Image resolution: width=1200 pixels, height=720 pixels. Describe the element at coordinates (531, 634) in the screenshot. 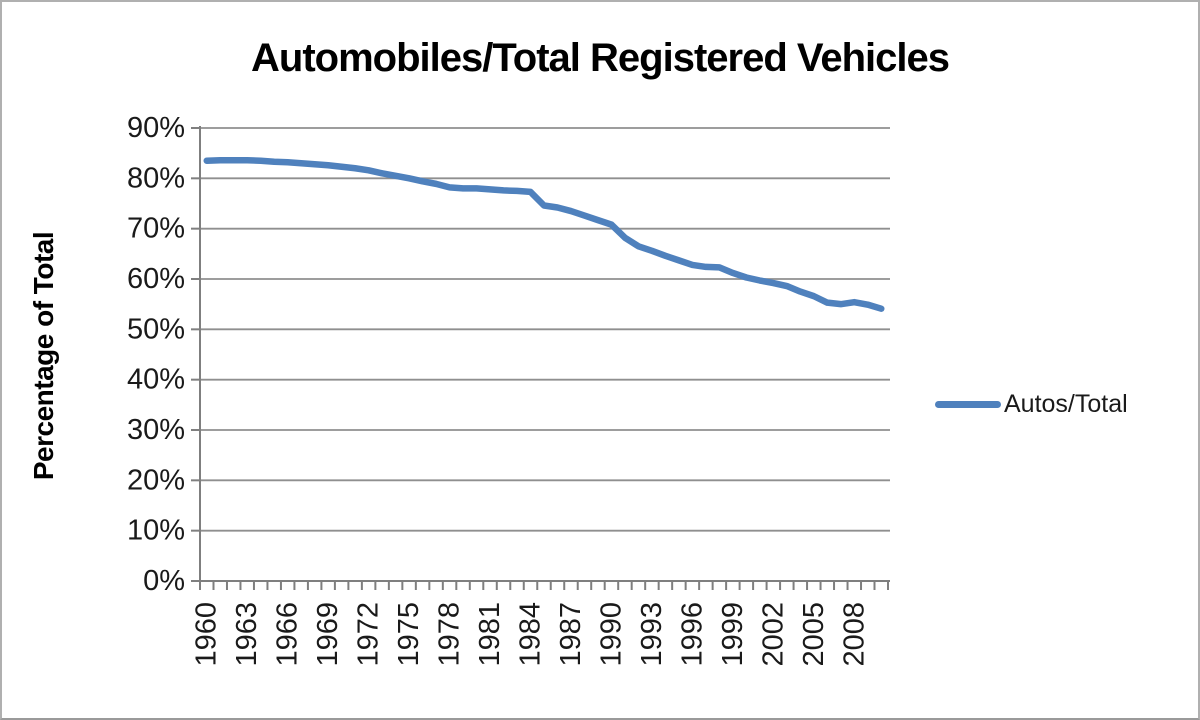

I see `x-tick-label: 1984` at that location.